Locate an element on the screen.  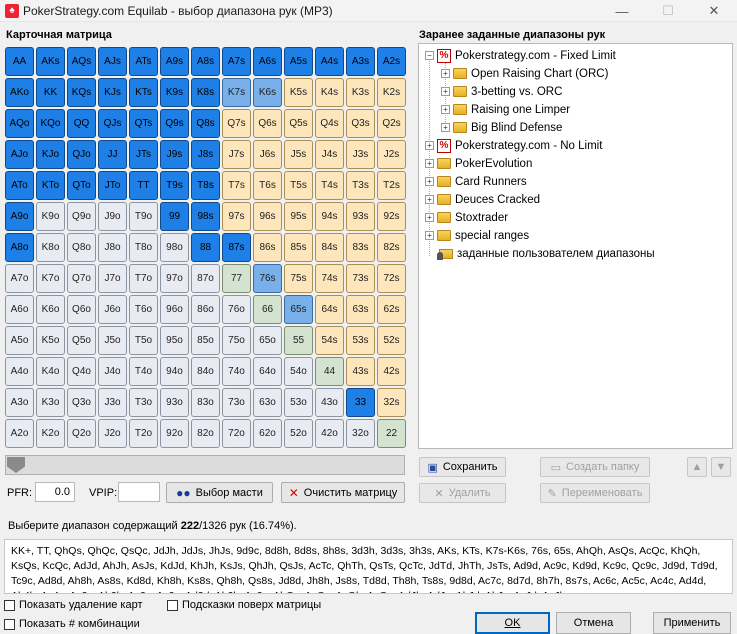
matrix-cell: J9s is located at coordinates (174, 154).